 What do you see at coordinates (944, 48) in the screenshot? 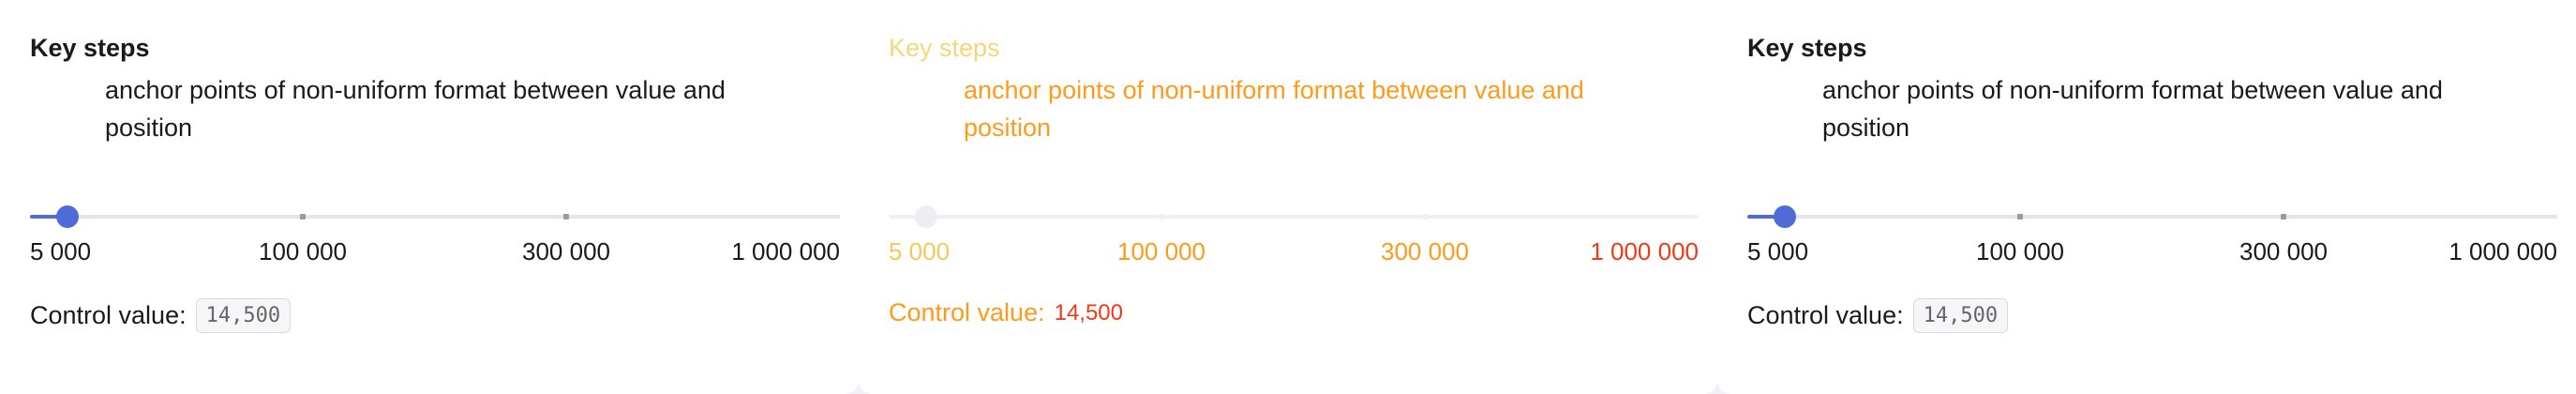
I see `panel-title-text: Key steps` at bounding box center [944, 48].